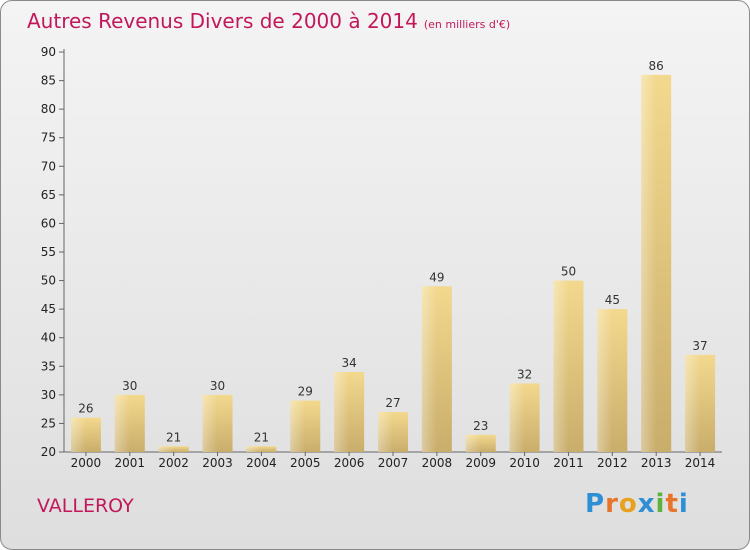 The image size is (750, 550). What do you see at coordinates (348, 363) in the screenshot?
I see `bar-value-label: 34` at bounding box center [348, 363].